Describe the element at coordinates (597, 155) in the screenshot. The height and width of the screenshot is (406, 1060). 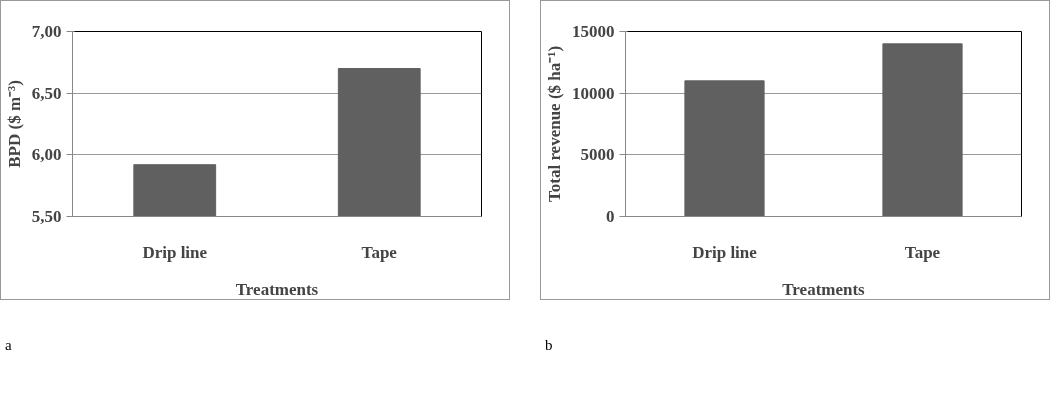
I see `y-tick-label: 5000` at that location.